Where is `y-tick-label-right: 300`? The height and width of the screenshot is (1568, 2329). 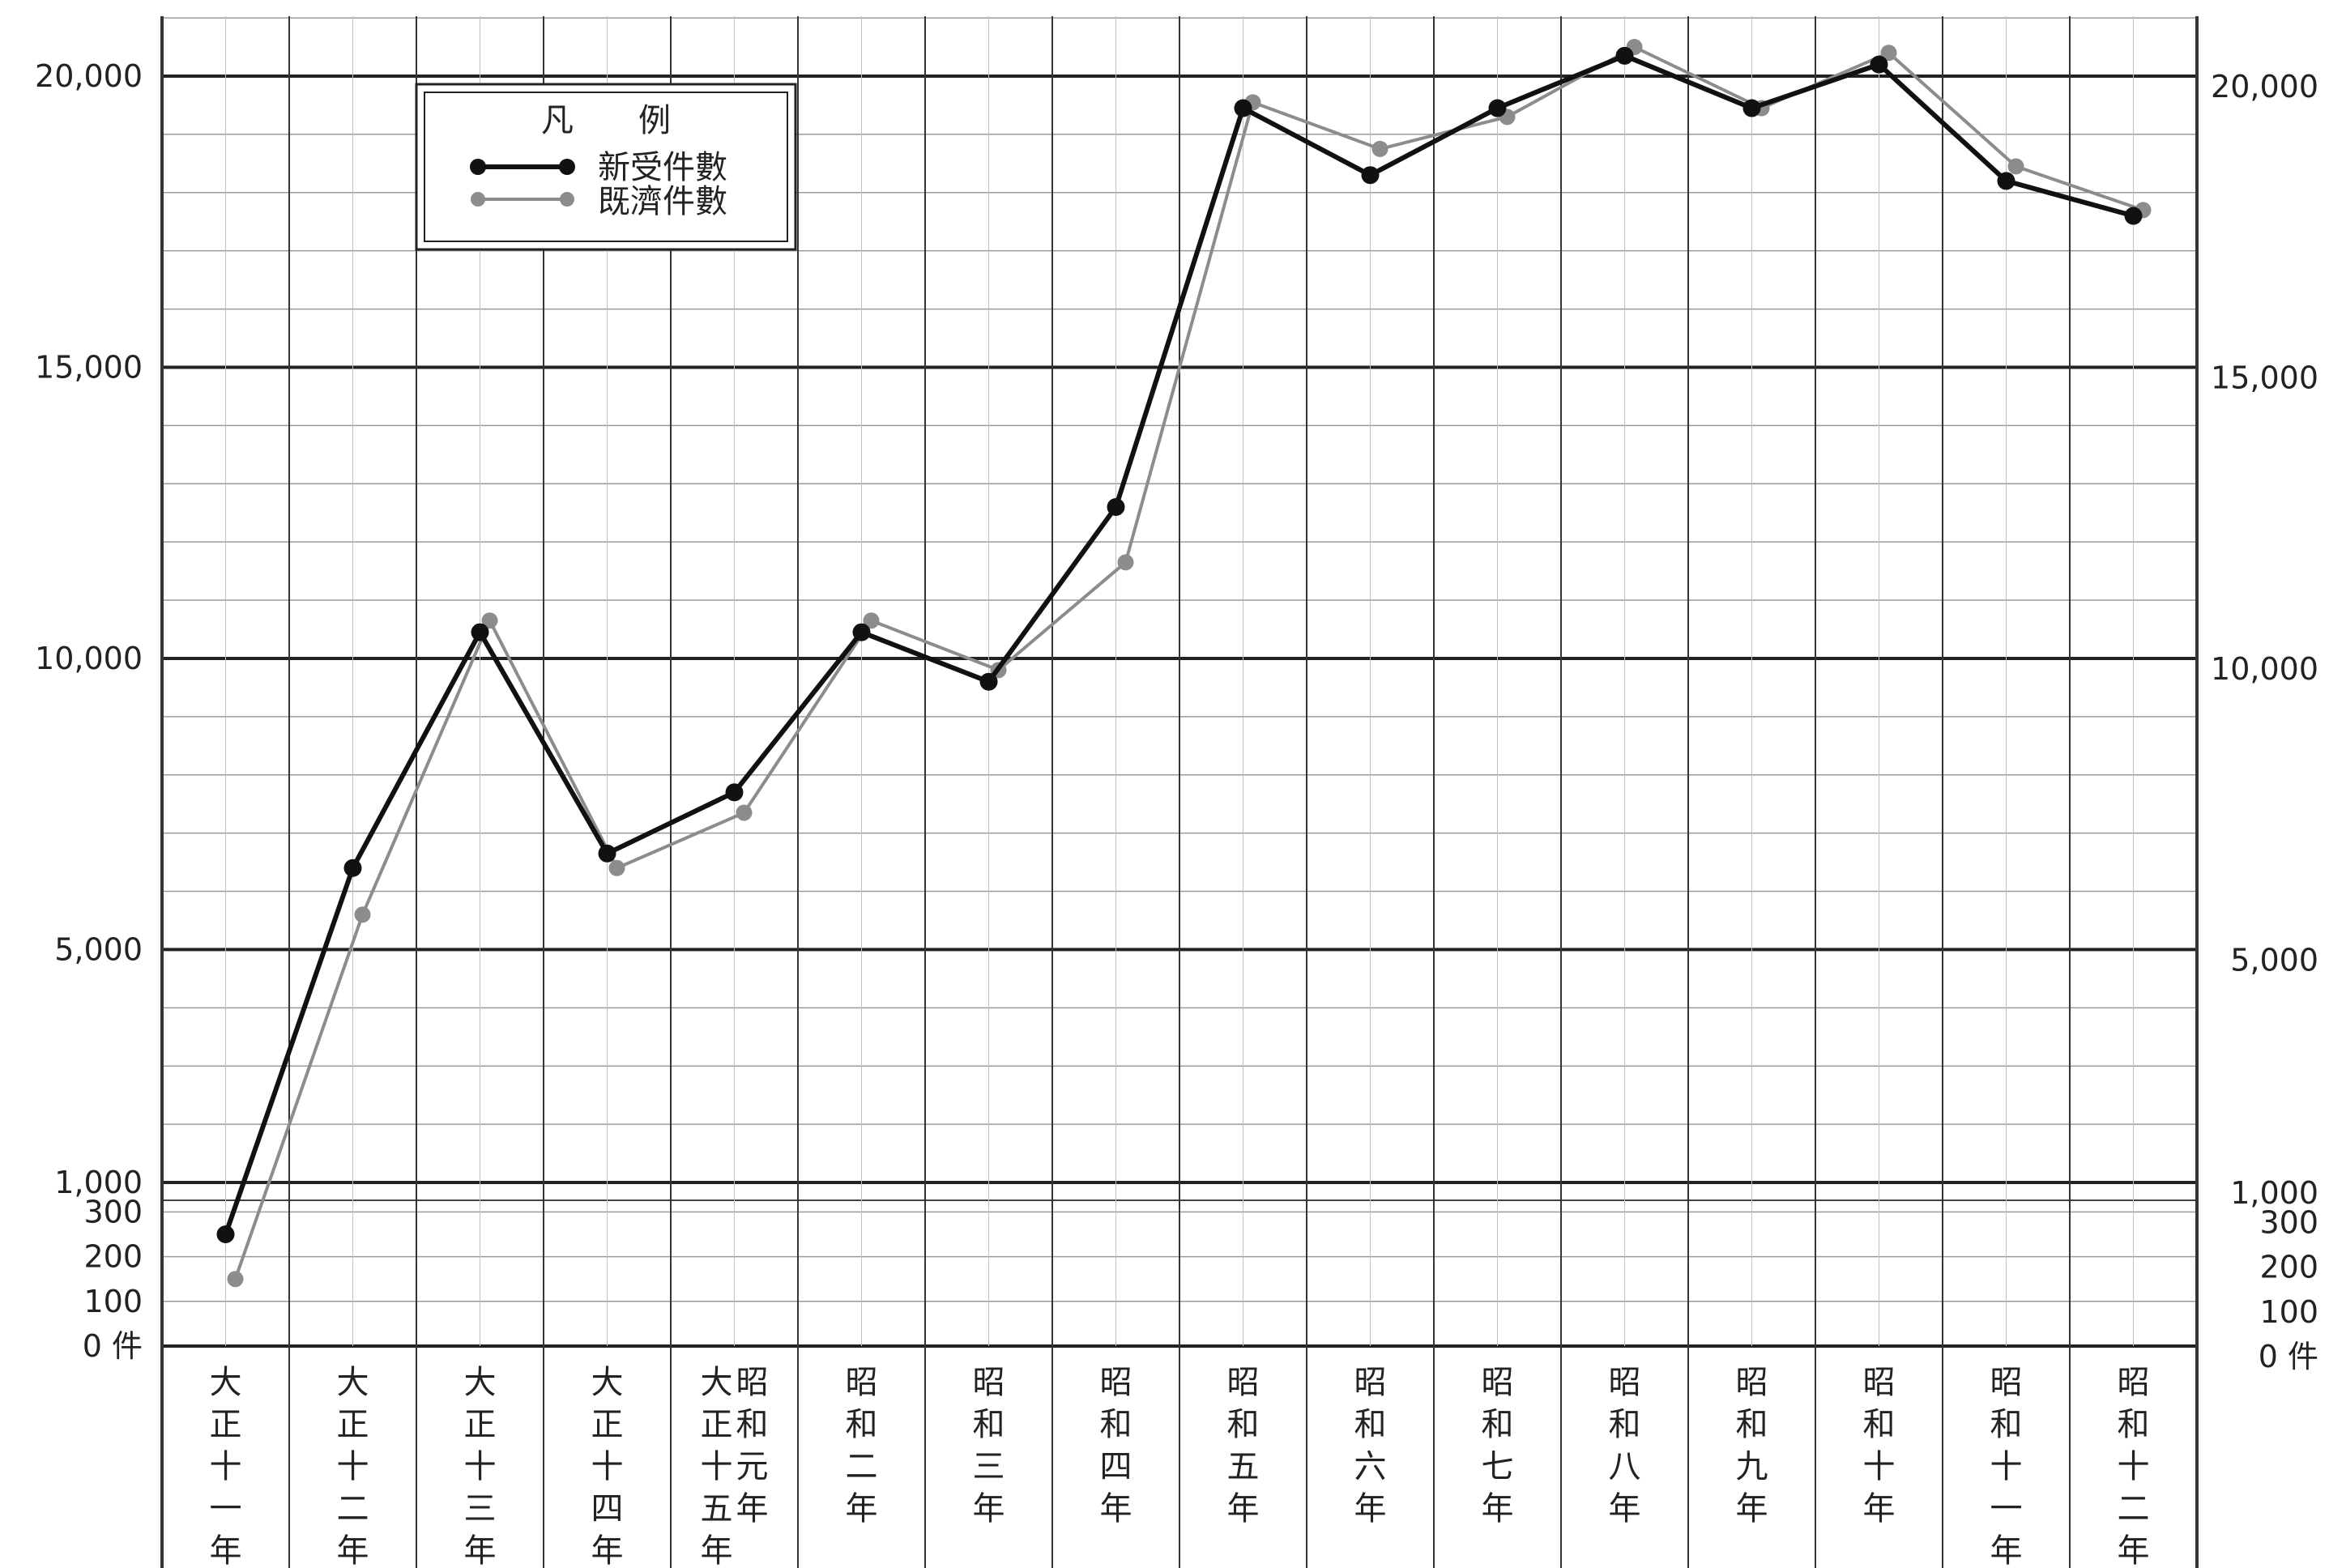 y-tick-label-right: 300 is located at coordinates (2288, 1222).